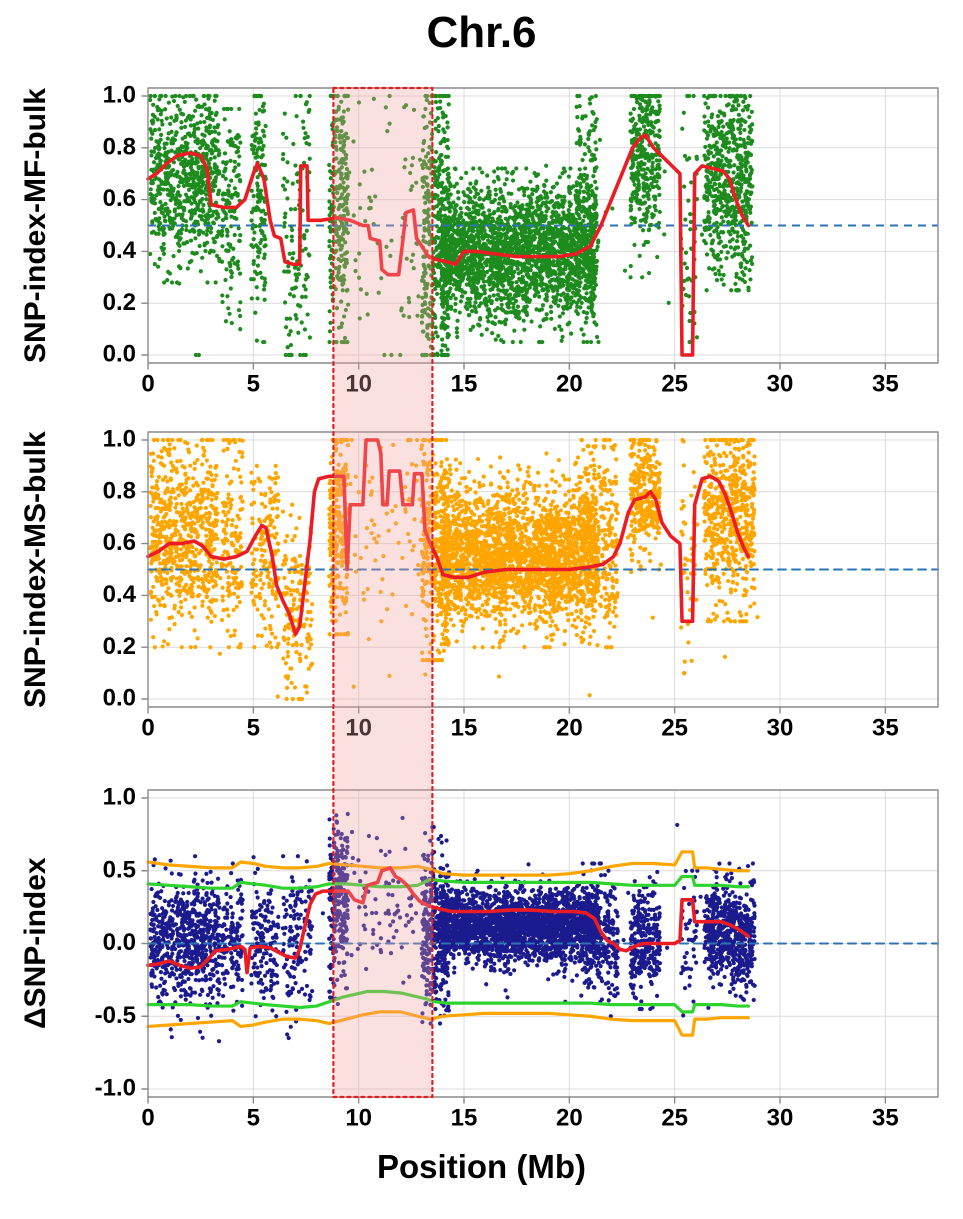 Image resolution: width=963 pixels, height=1219 pixels. Describe the element at coordinates (35, 569) in the screenshot. I see `y-axis-label-ms-bulk: SNP-index-MS-bulk` at that location.